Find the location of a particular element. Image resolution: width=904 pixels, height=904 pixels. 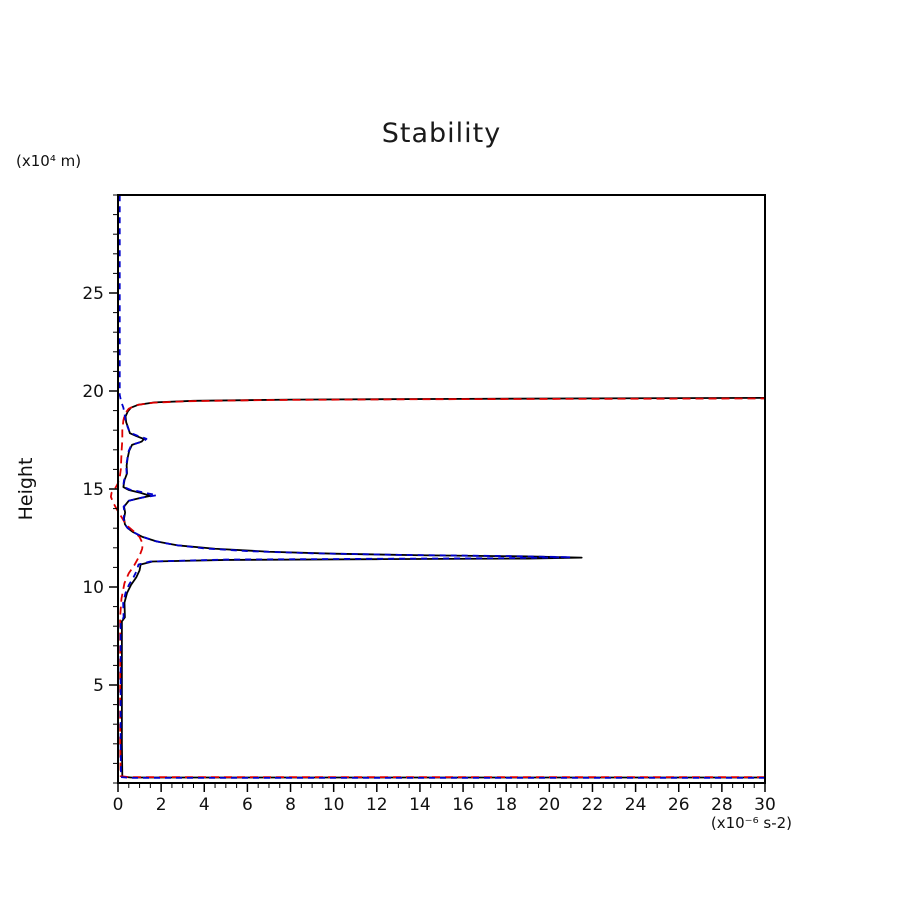

x-tick-label: 10 is located at coordinates (334, 805).